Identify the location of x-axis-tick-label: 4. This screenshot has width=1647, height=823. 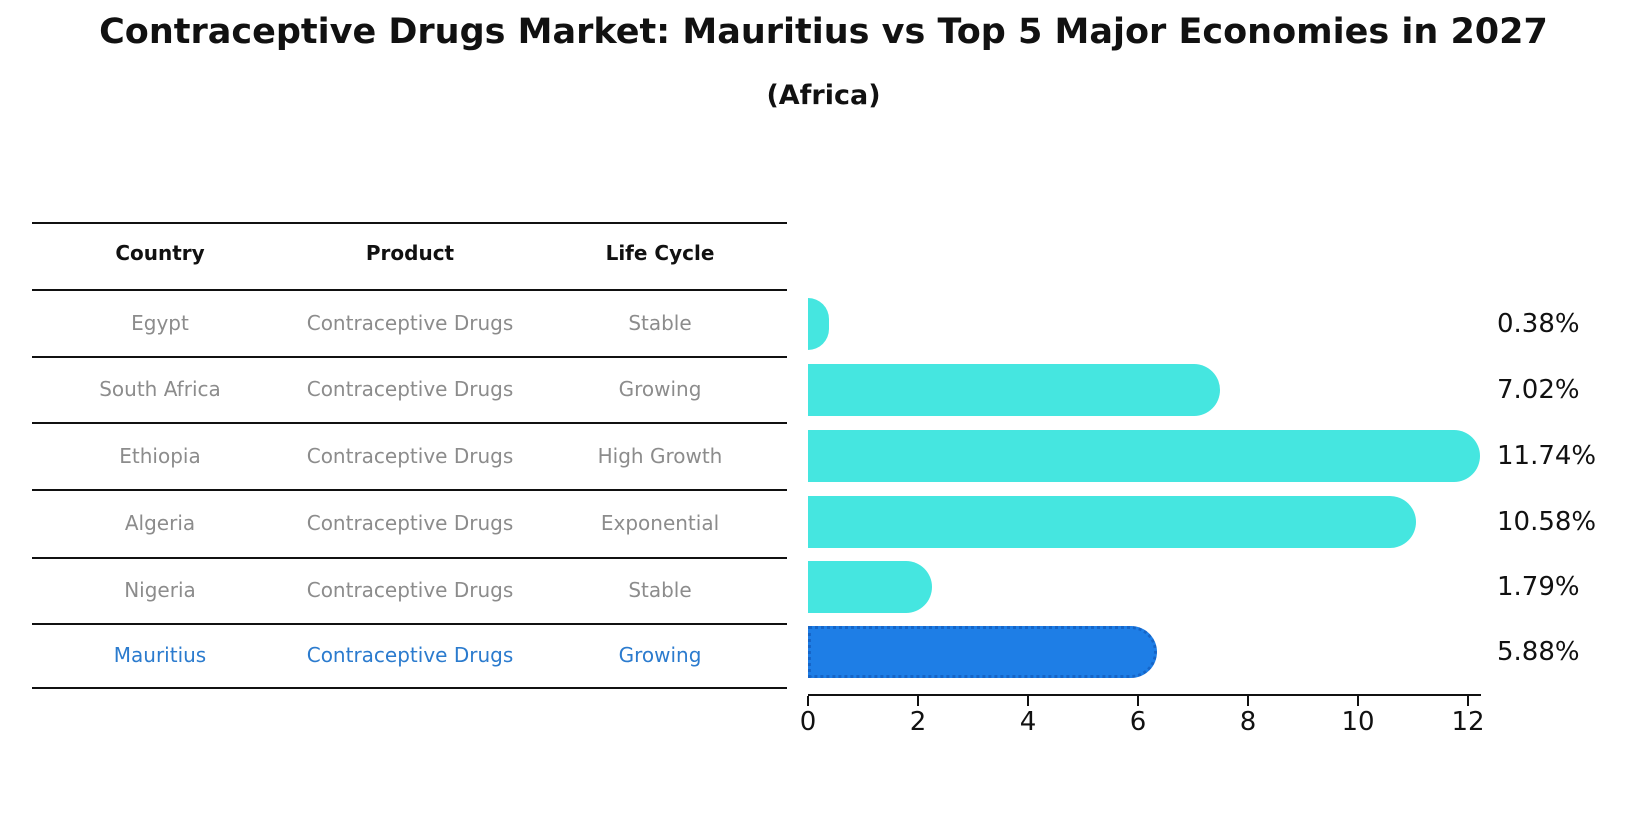
(1028, 722).